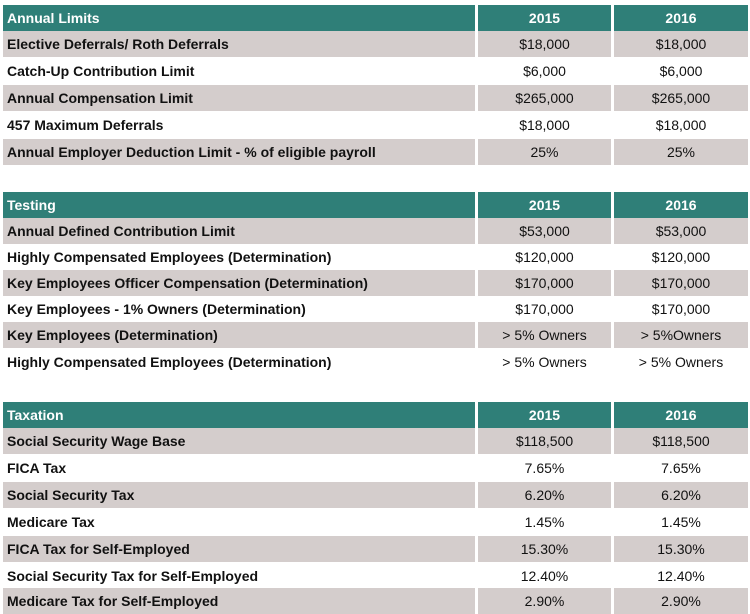 This screenshot has height=614, width=750. Describe the element at coordinates (101, 71) in the screenshot. I see `row-label: Catch-Up Contribution Limit` at that location.